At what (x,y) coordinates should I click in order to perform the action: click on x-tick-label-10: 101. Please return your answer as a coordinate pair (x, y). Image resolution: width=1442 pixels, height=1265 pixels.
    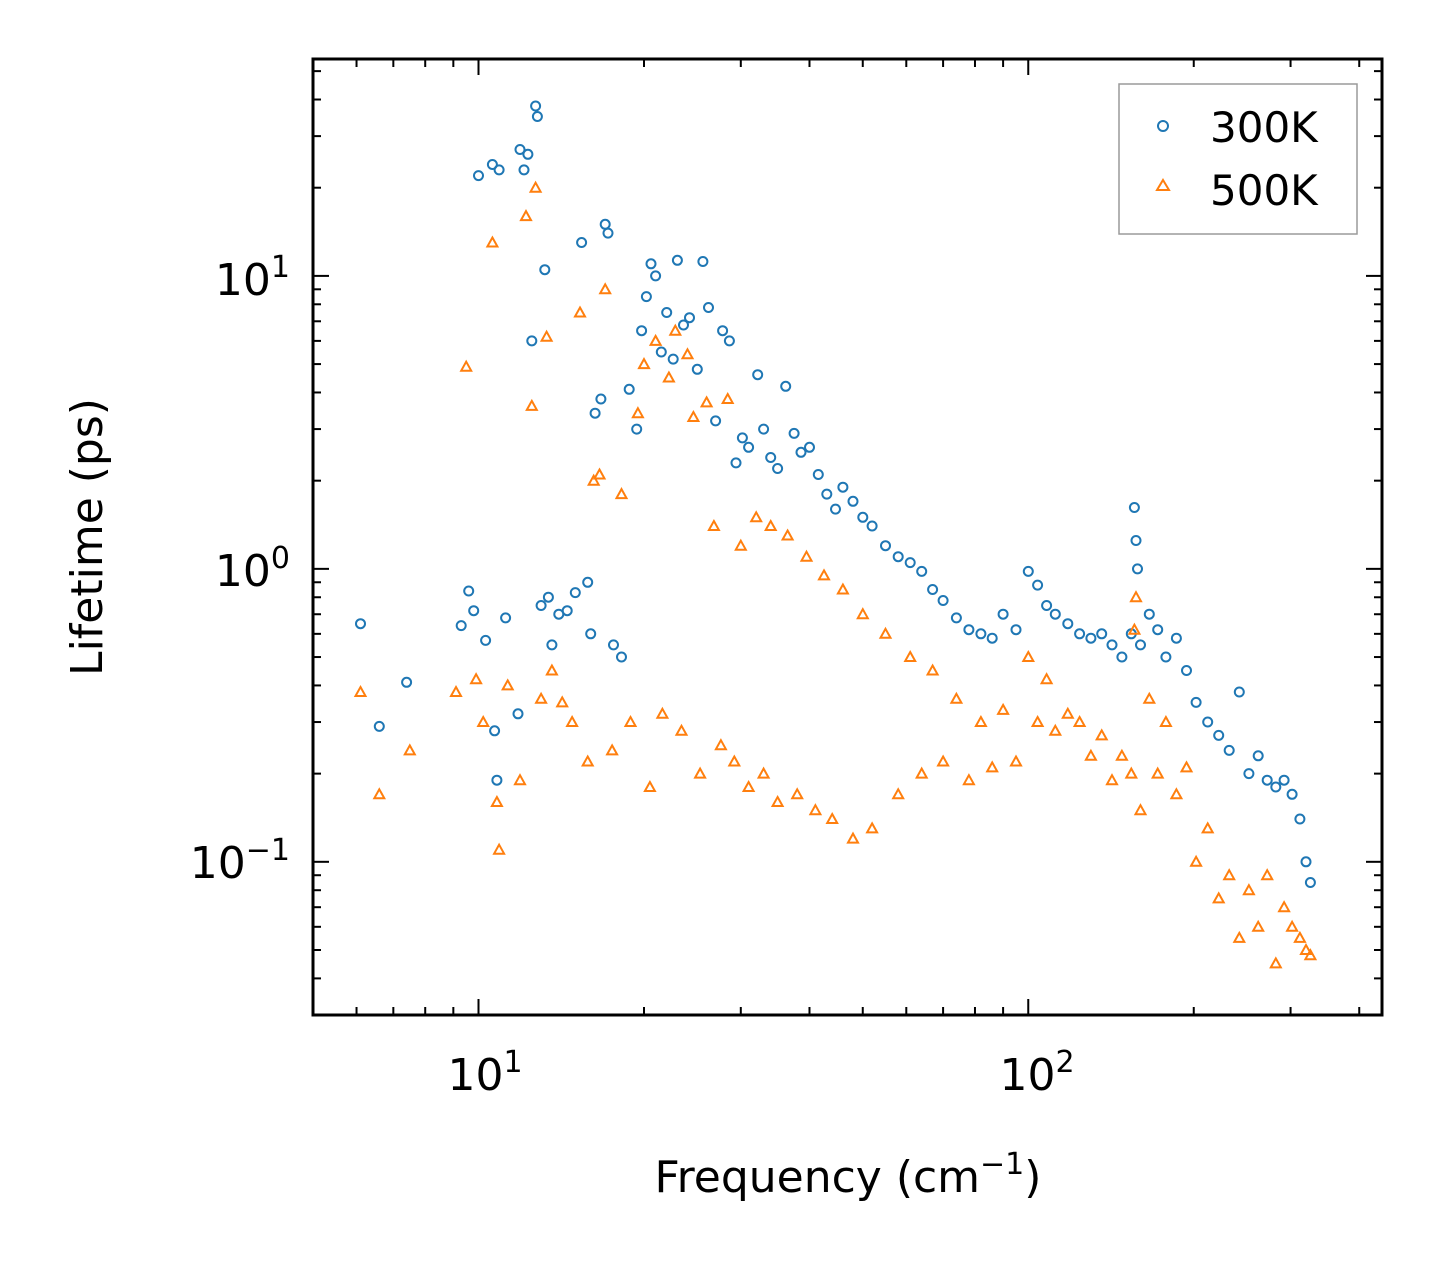
    Looking at the image, I should click on (484, 1073).